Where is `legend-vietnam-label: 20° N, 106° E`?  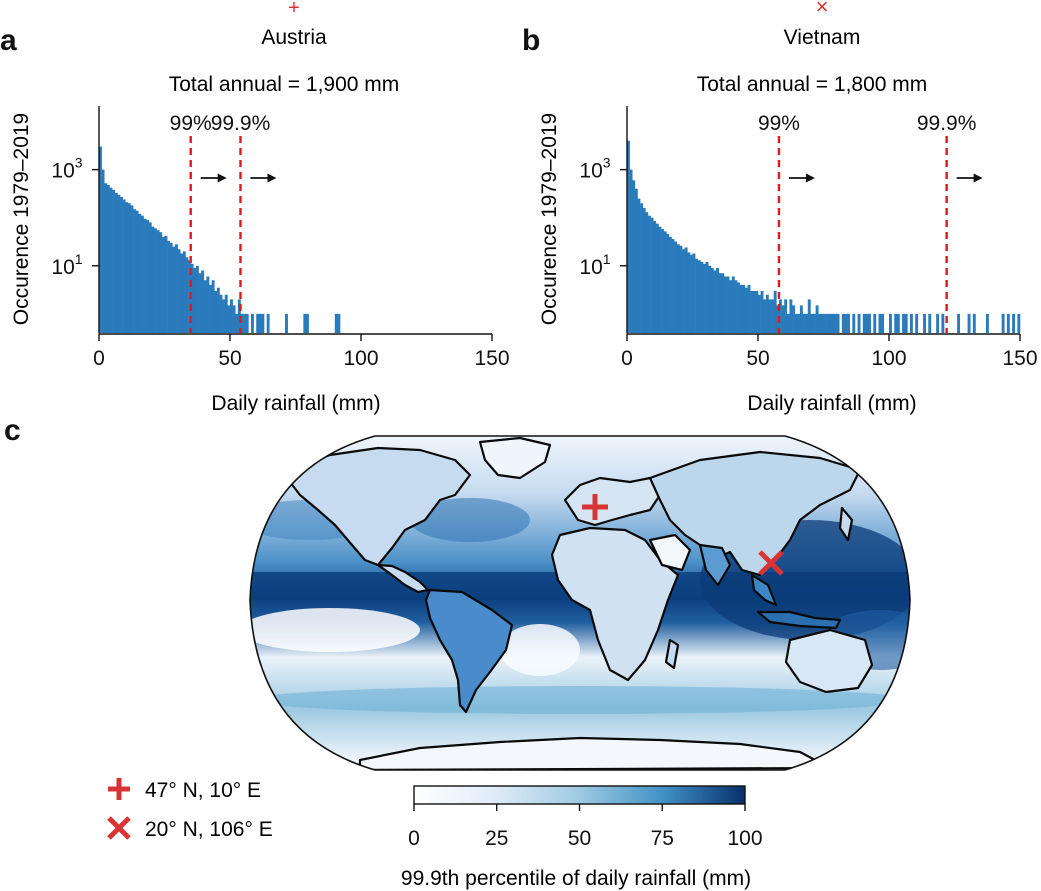
legend-vietnam-label: 20° N, 106° E is located at coordinates (209, 829).